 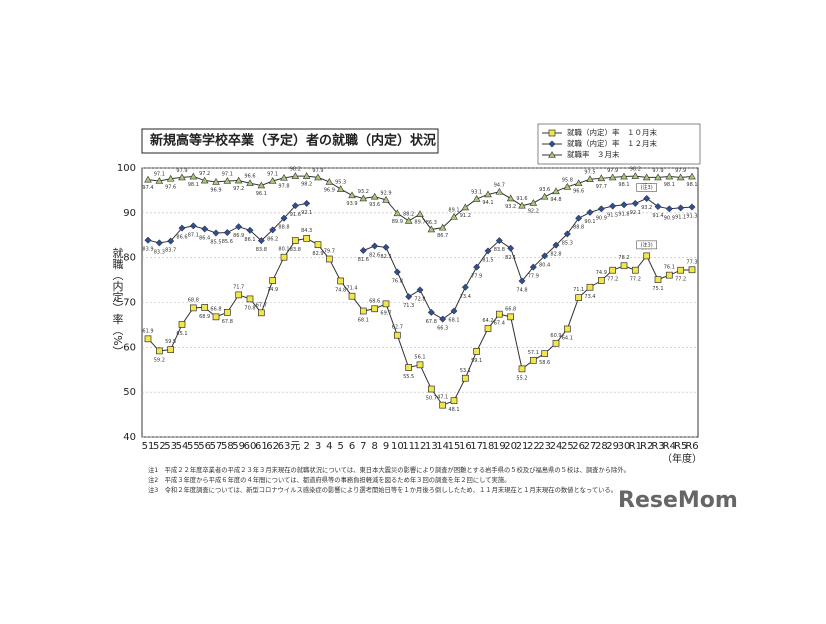 I want to click on value-label: 95.3, so click(x=340, y=183).